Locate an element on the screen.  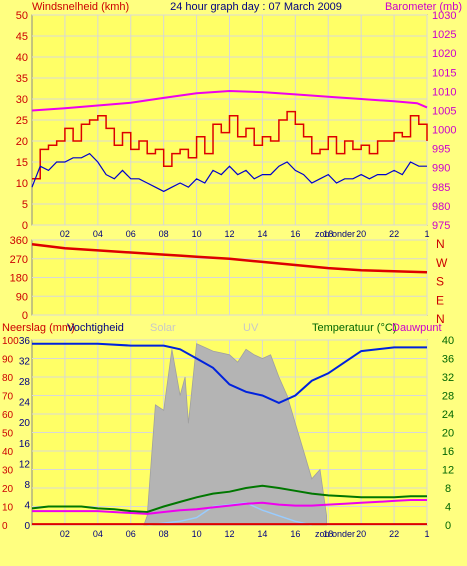
uv-legend-label: UV is located at coordinates (251, 328).